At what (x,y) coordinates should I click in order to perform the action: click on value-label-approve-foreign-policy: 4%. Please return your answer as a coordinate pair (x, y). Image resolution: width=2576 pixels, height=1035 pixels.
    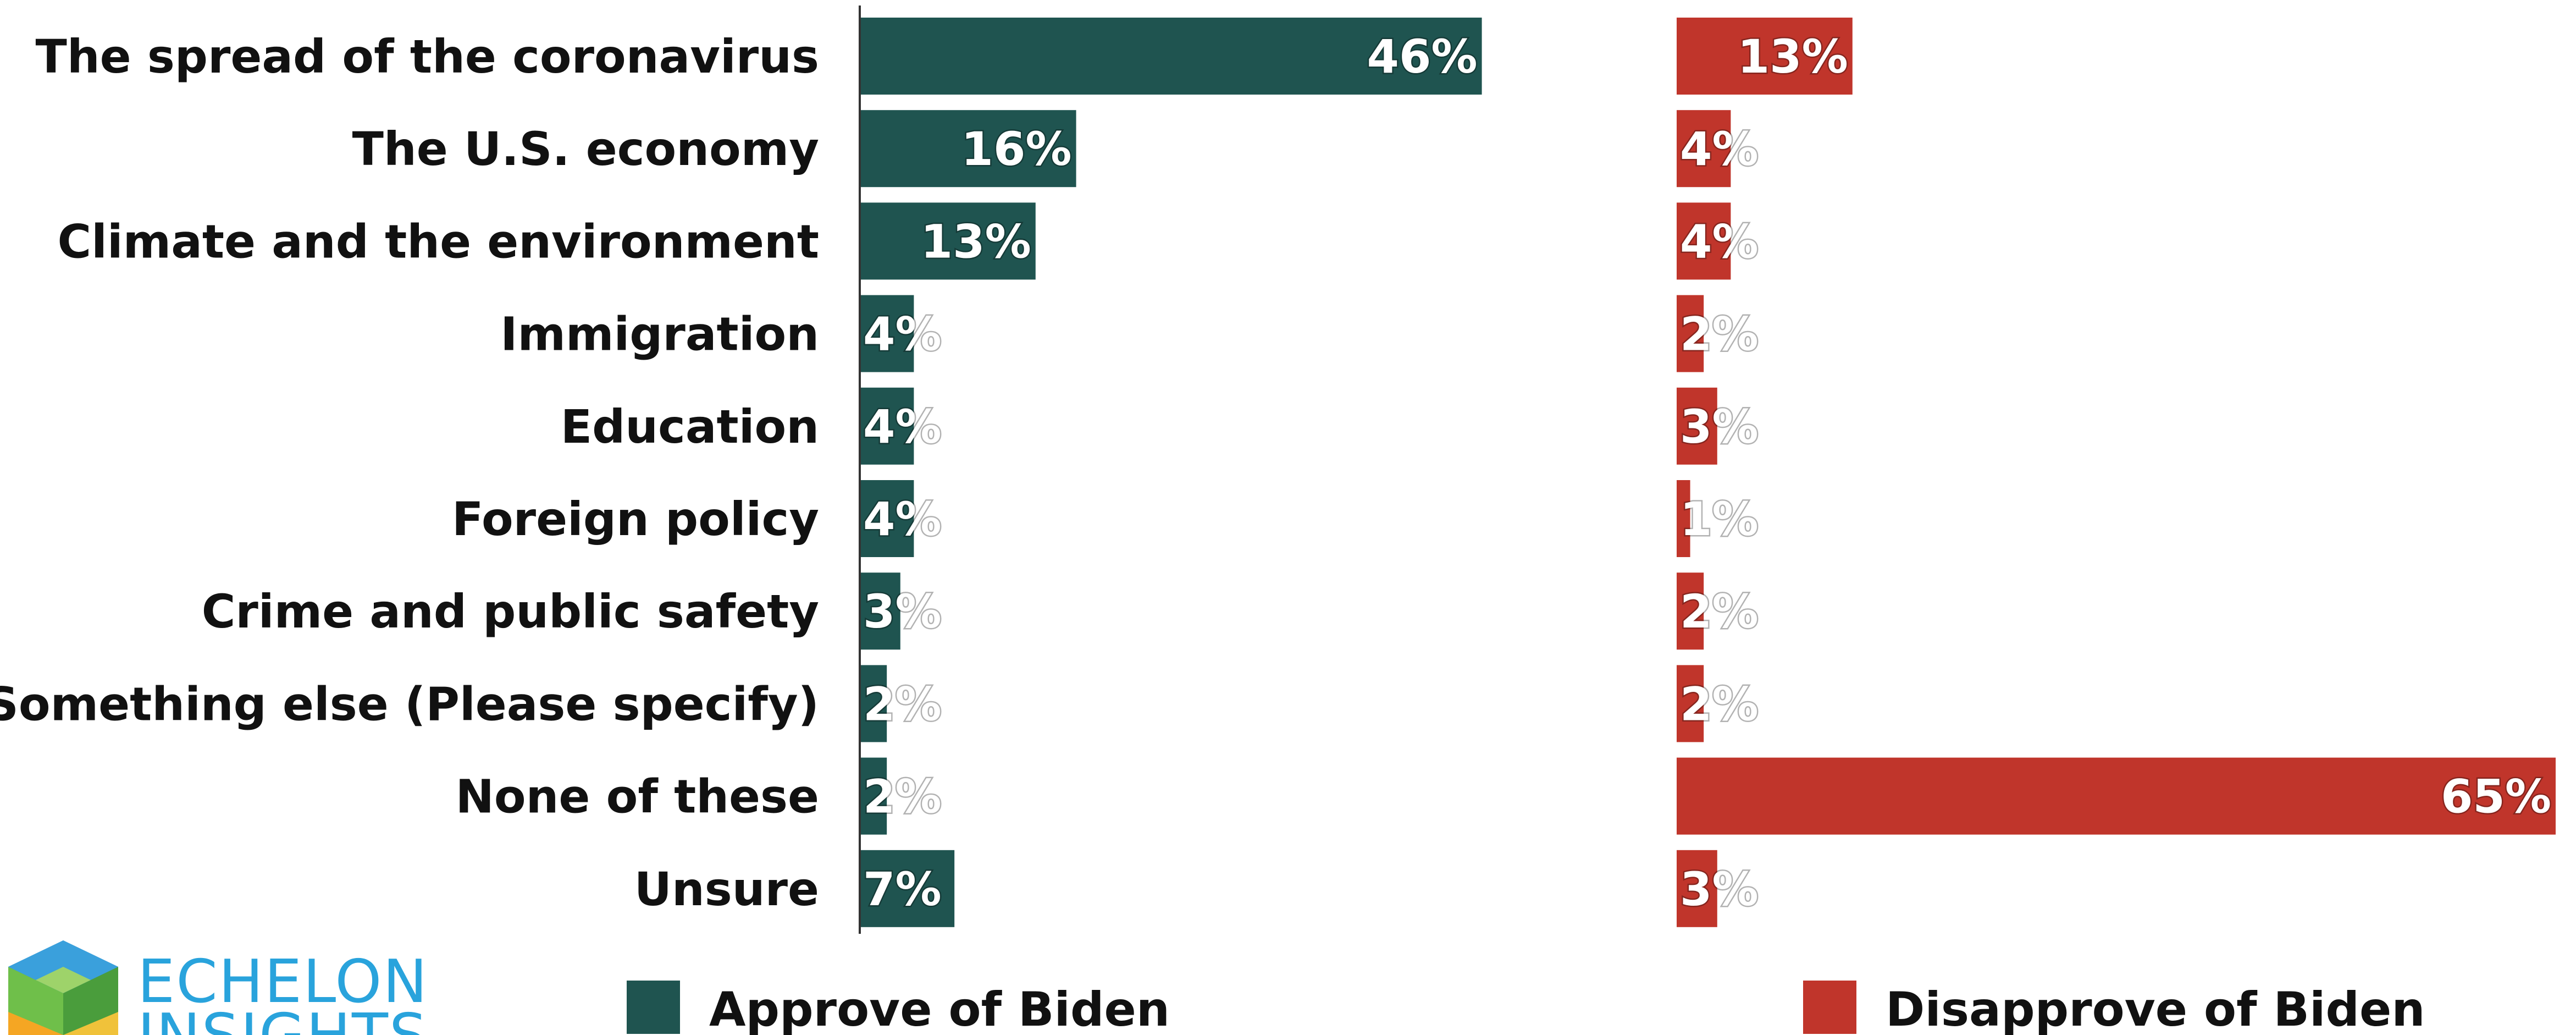
    Looking at the image, I should click on (902, 519).